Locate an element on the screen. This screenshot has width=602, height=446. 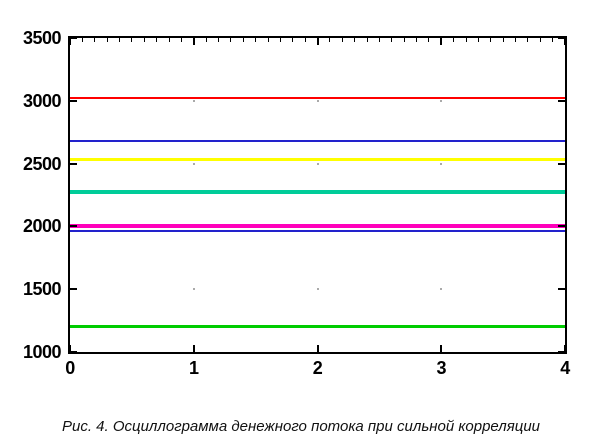
y-tick-label: 2000 is located at coordinates (42, 226).